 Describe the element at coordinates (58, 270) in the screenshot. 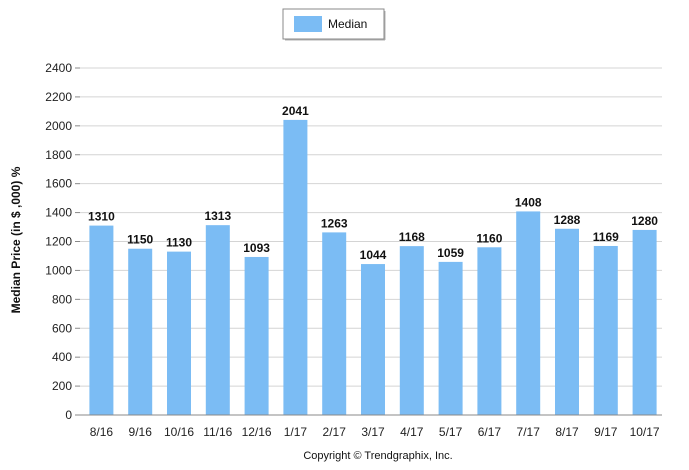

I see `y-tick-label-1000: 1000` at that location.